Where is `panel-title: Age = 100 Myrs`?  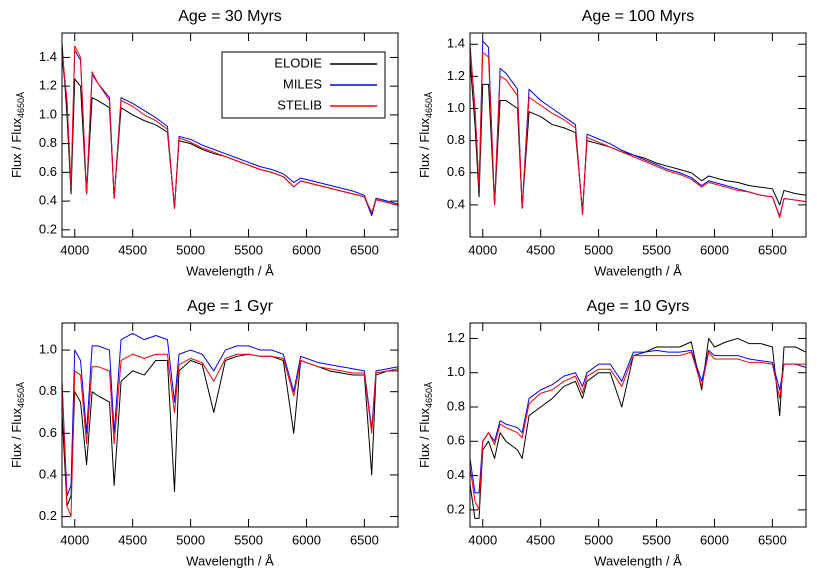
panel-title: Age = 100 Myrs is located at coordinates (638, 16).